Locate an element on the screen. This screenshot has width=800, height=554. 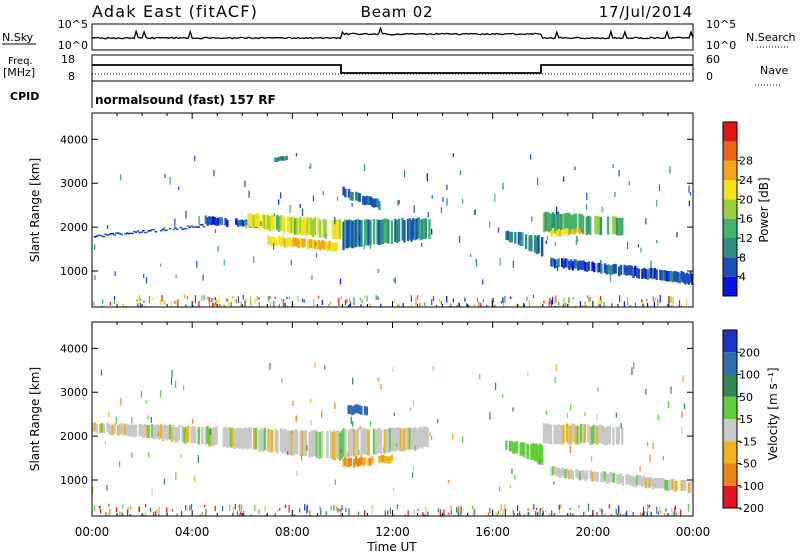
ytick-label-1: 2000 is located at coordinates (74, 436).